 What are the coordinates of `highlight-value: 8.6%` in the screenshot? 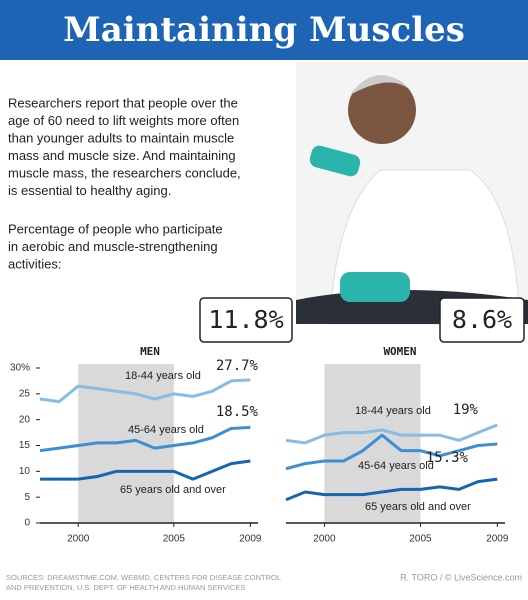 It's located at (482, 319).